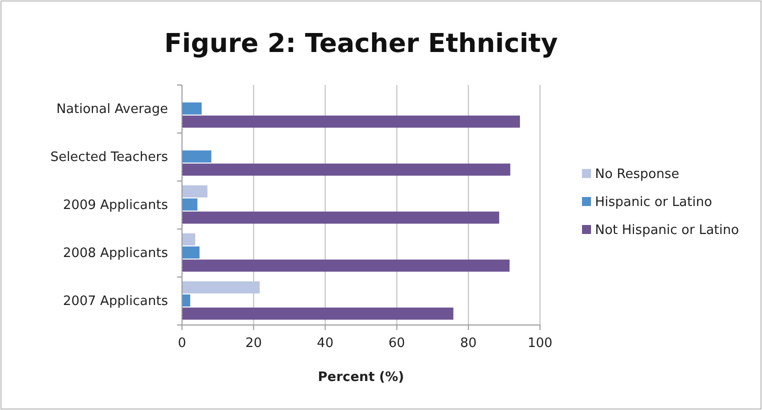 The image size is (762, 410). Describe the element at coordinates (667, 230) in the screenshot. I see `legend-label: Not Hispanic or Latino` at that location.